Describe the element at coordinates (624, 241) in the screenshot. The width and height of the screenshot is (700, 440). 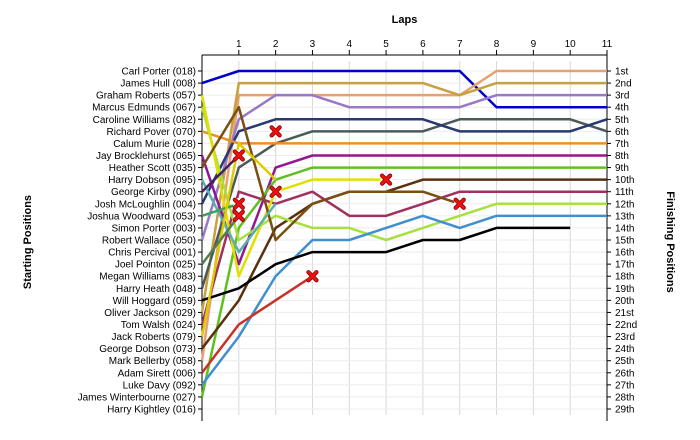
I see `finishing-position-label: 15th` at that location.